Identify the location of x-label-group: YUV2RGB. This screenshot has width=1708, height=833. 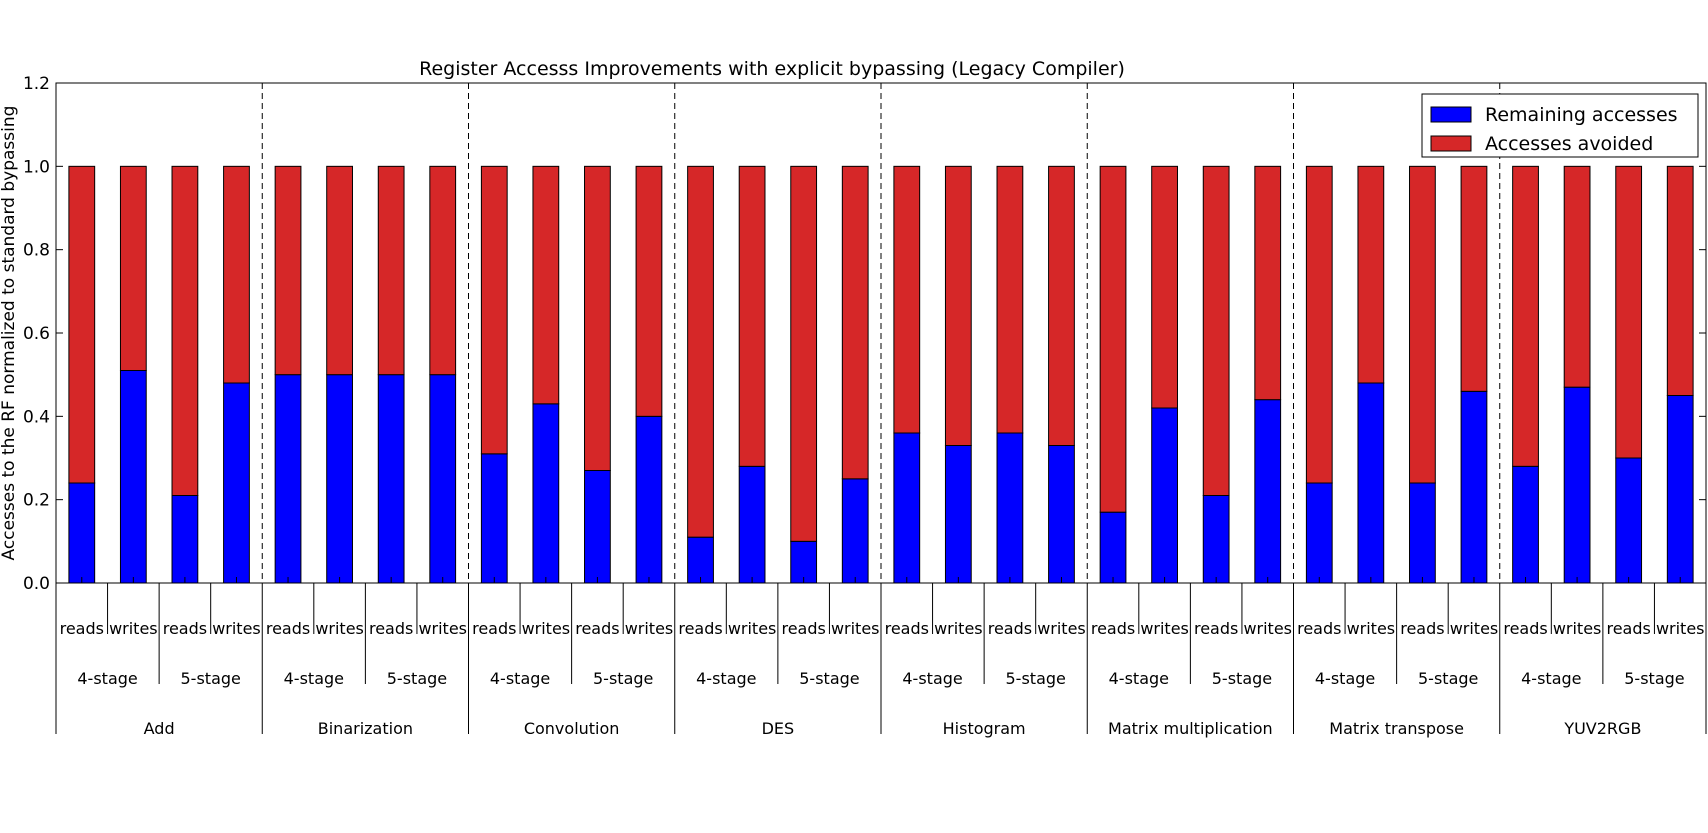
(1602, 728).